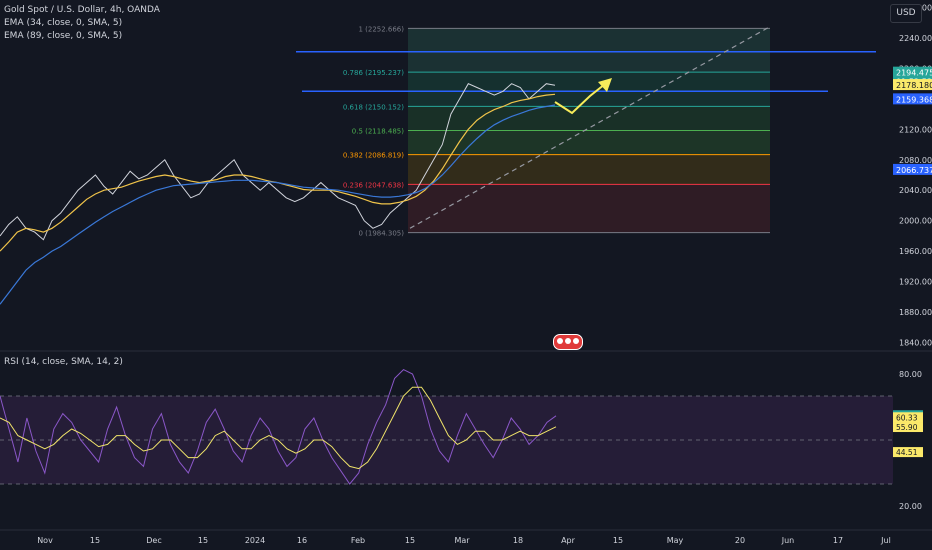 This screenshot has width=932, height=550. I want to click on rsi-ma-line, so click(278, 428).